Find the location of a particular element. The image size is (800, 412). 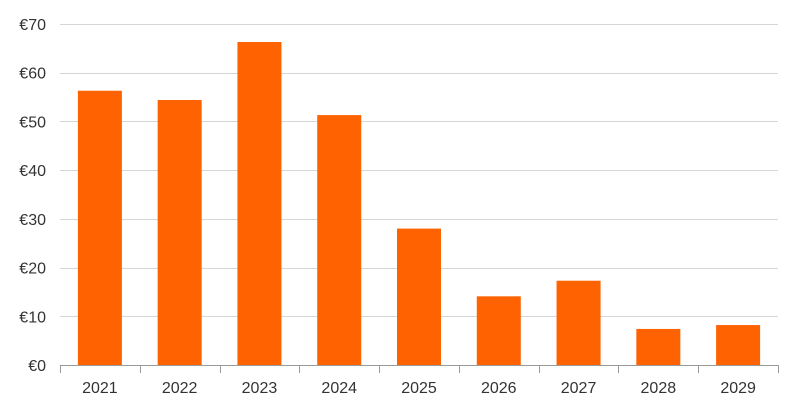

x-tick-label: 2023 is located at coordinates (260, 388).